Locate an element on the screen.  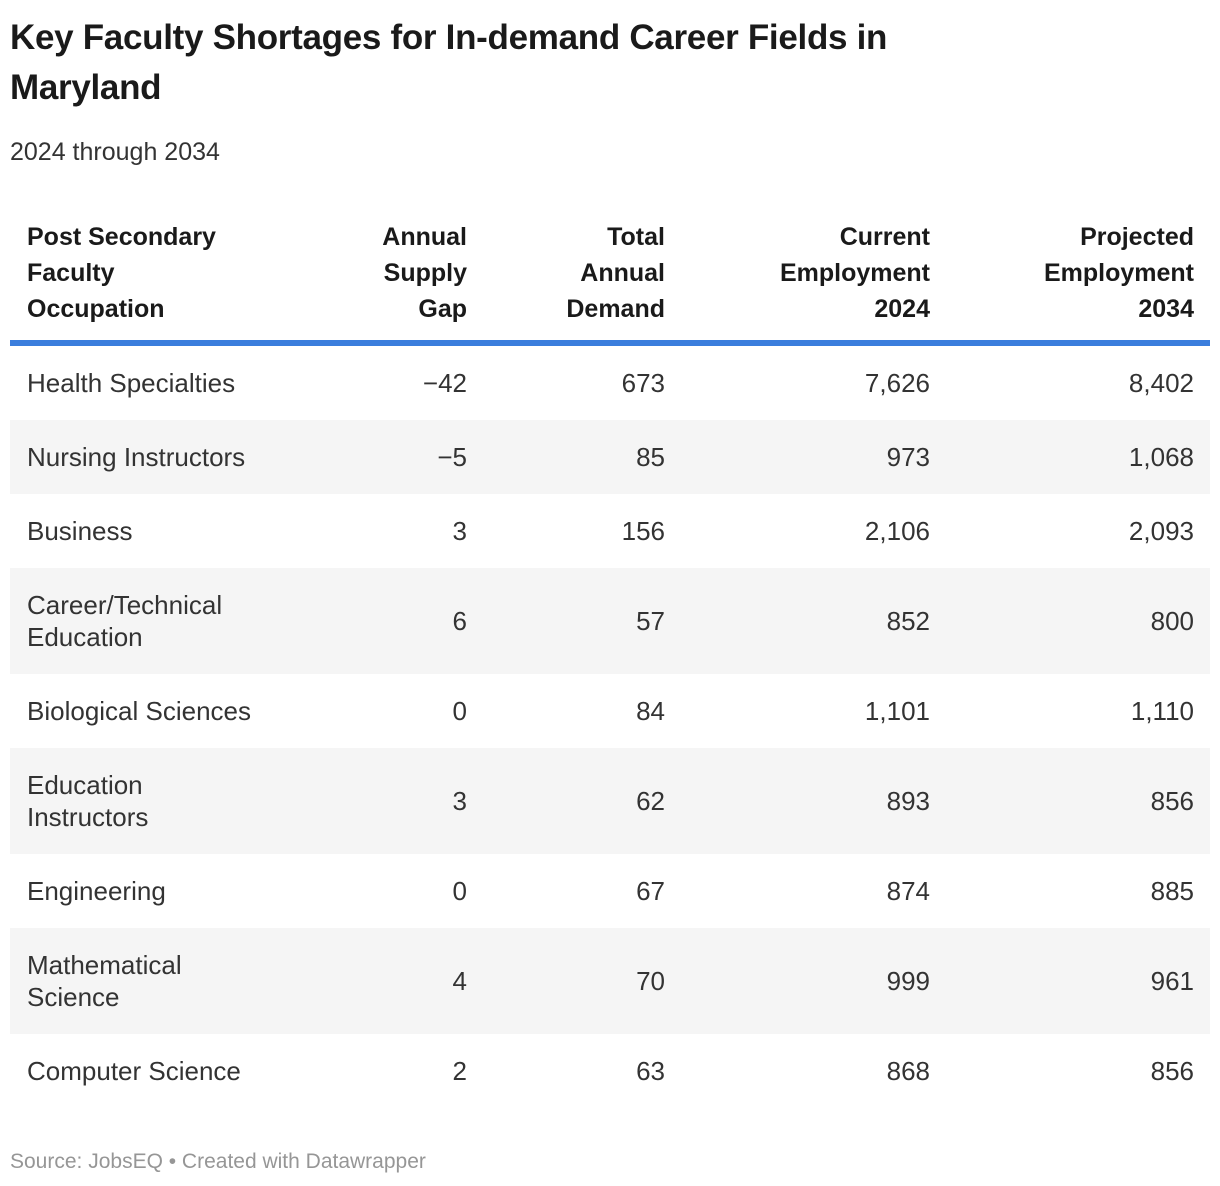
cell-occupation: Career/Technical Education is located at coordinates (125, 621).